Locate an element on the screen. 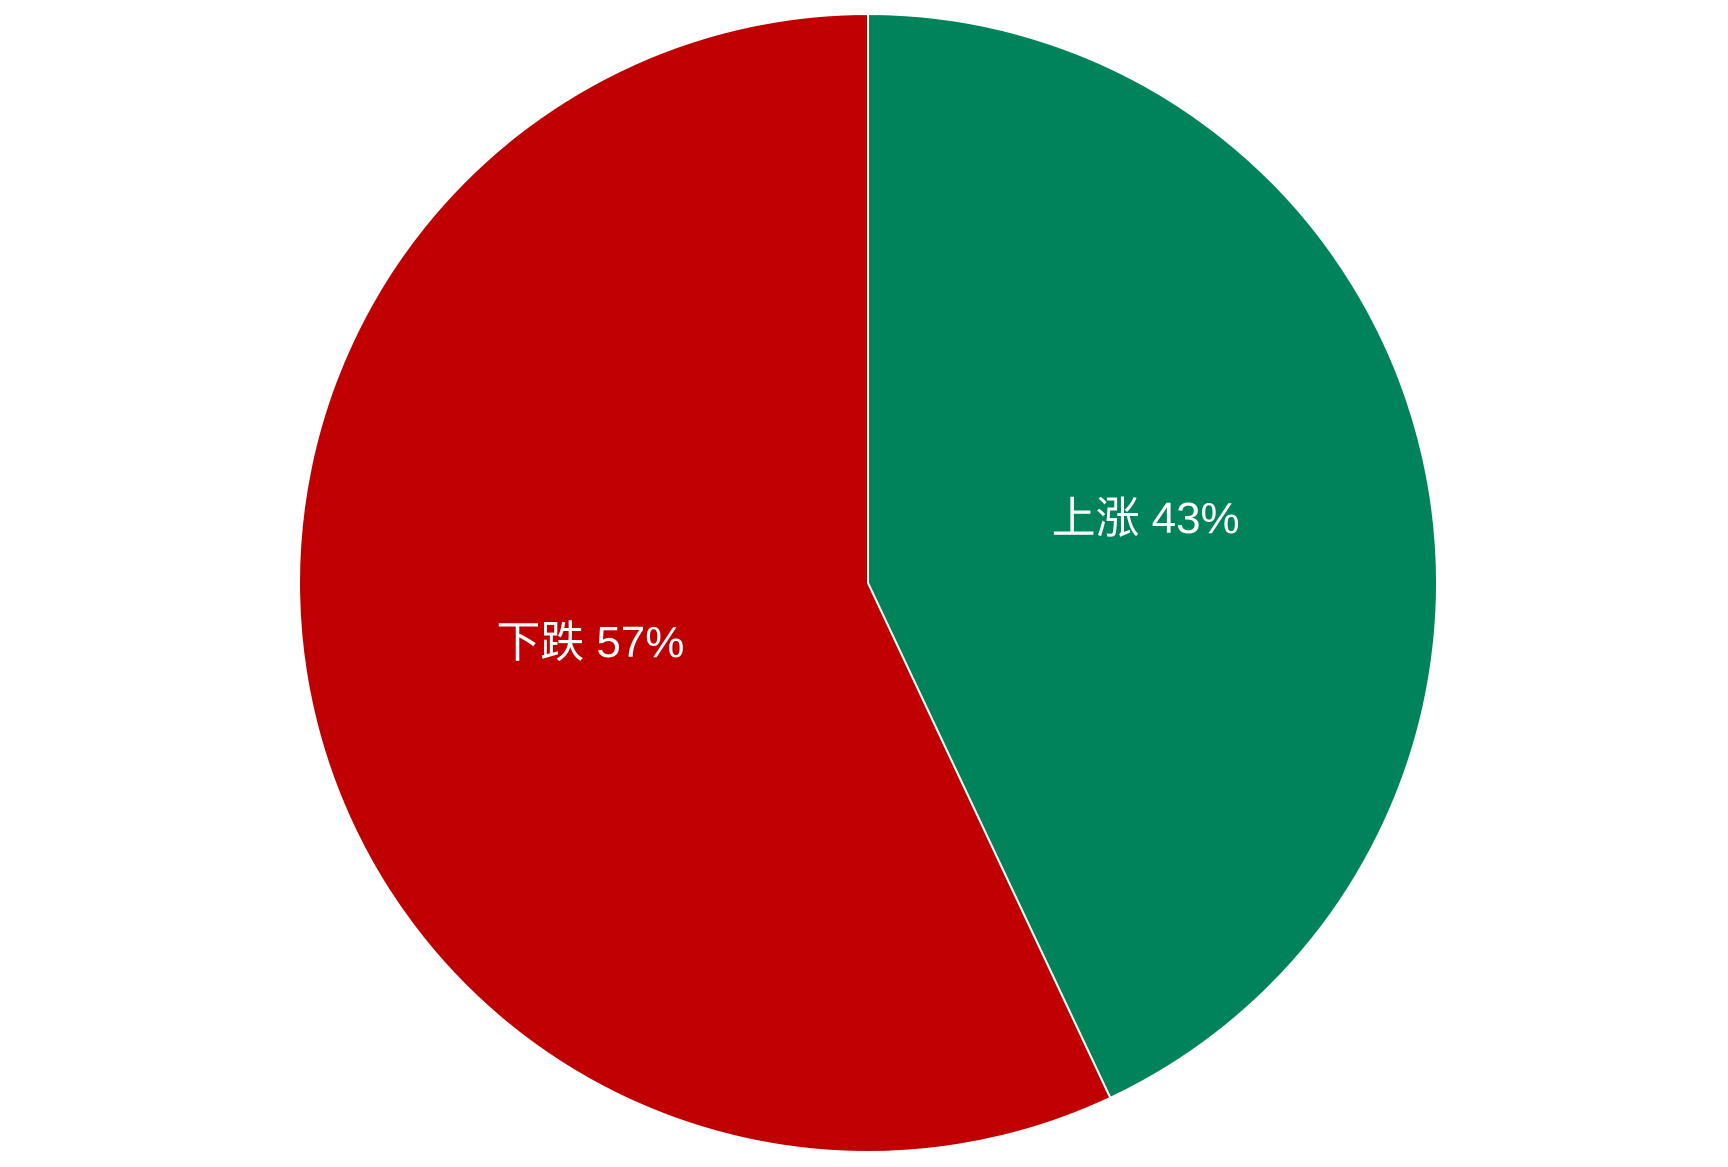  slice-value: 43% is located at coordinates (1196, 518).